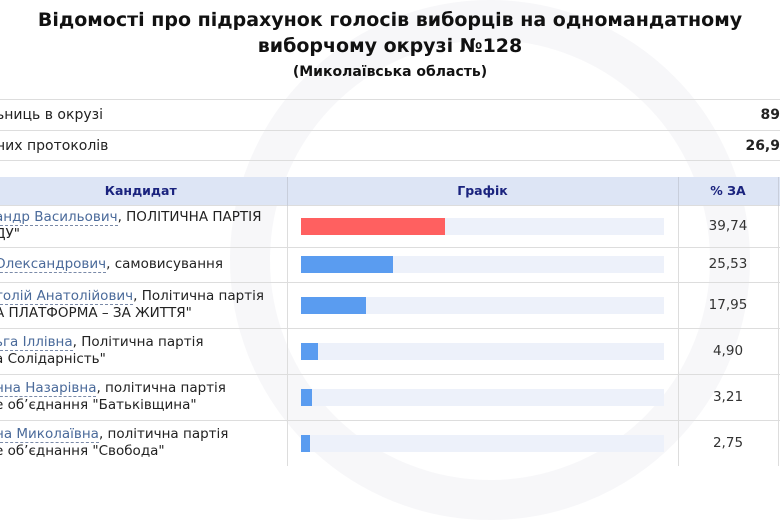 Image resolution: width=780 pixels, height=520 pixels. What do you see at coordinates (53, 359) in the screenshot?
I see `candidate-party-cont: а Солідарність"` at bounding box center [53, 359].